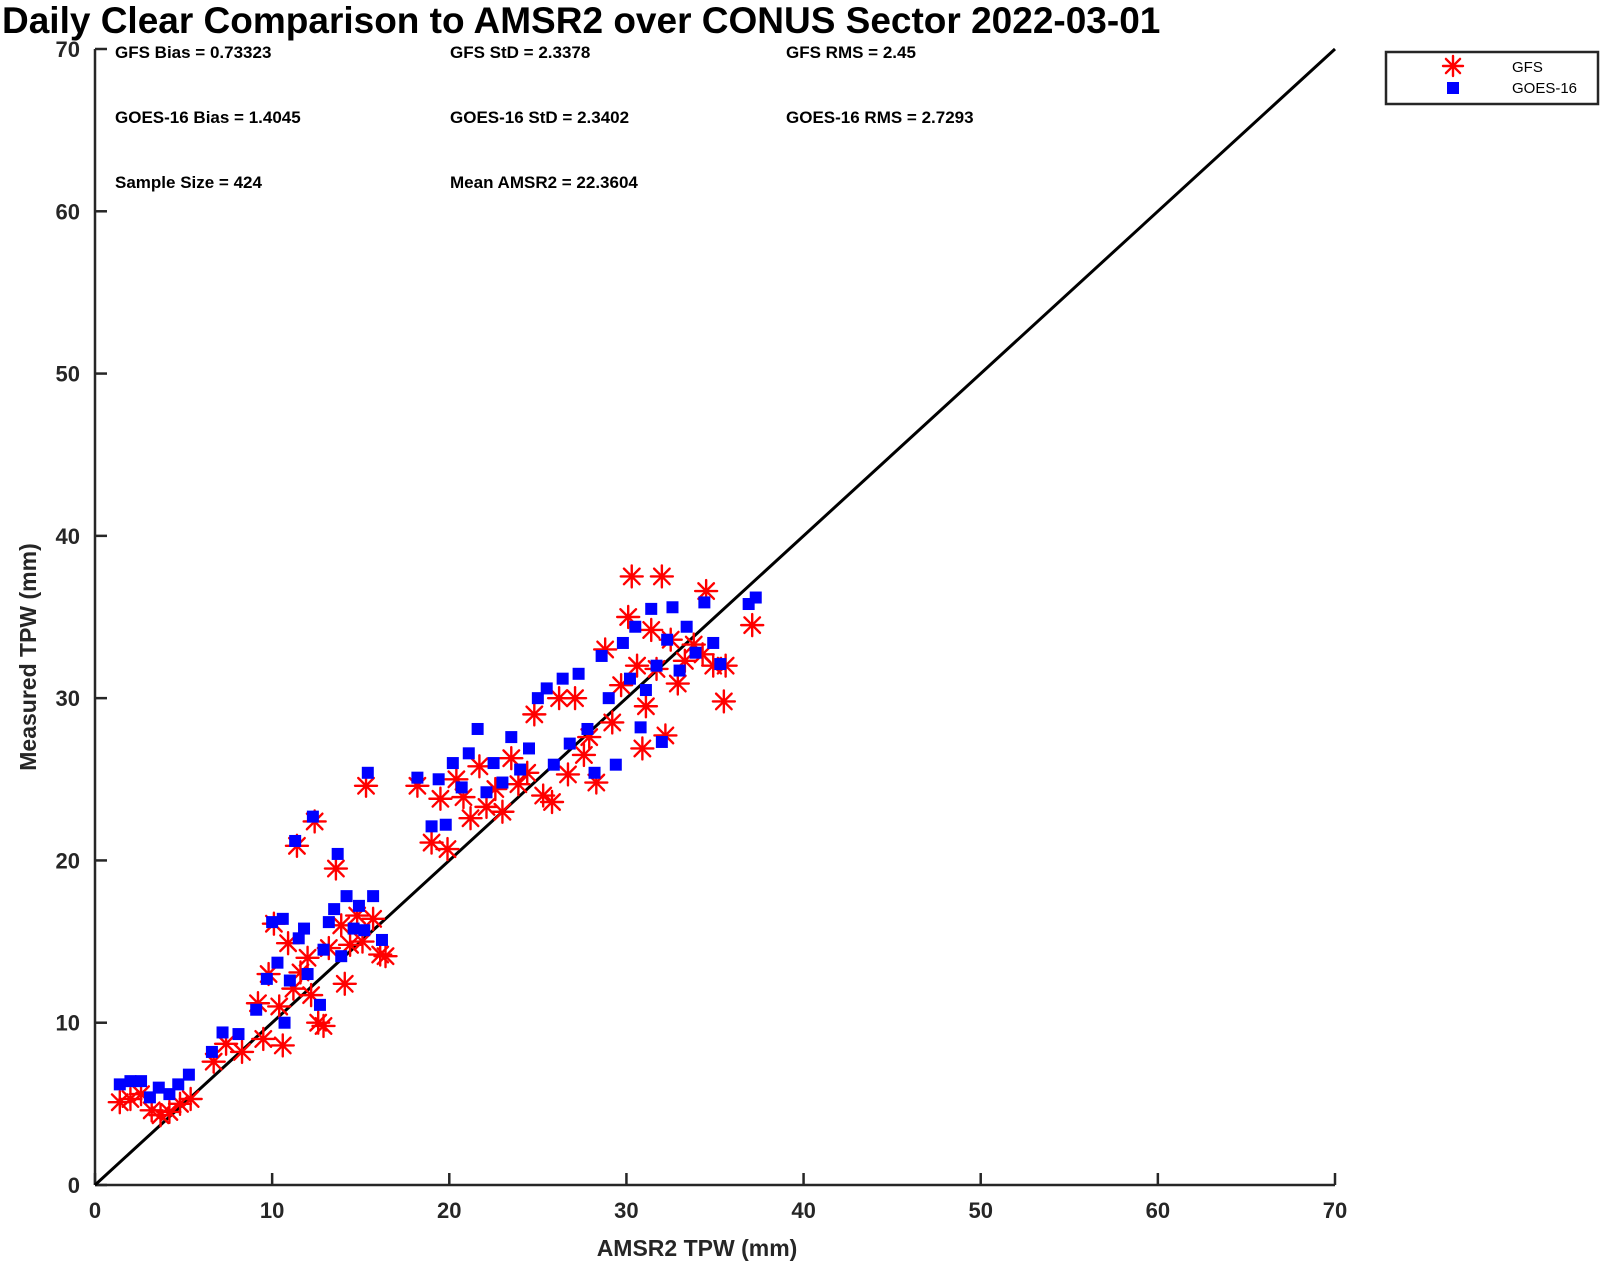  Describe the element at coordinates (95, 1210) in the screenshot. I see `x-tick-label: 0` at that location.